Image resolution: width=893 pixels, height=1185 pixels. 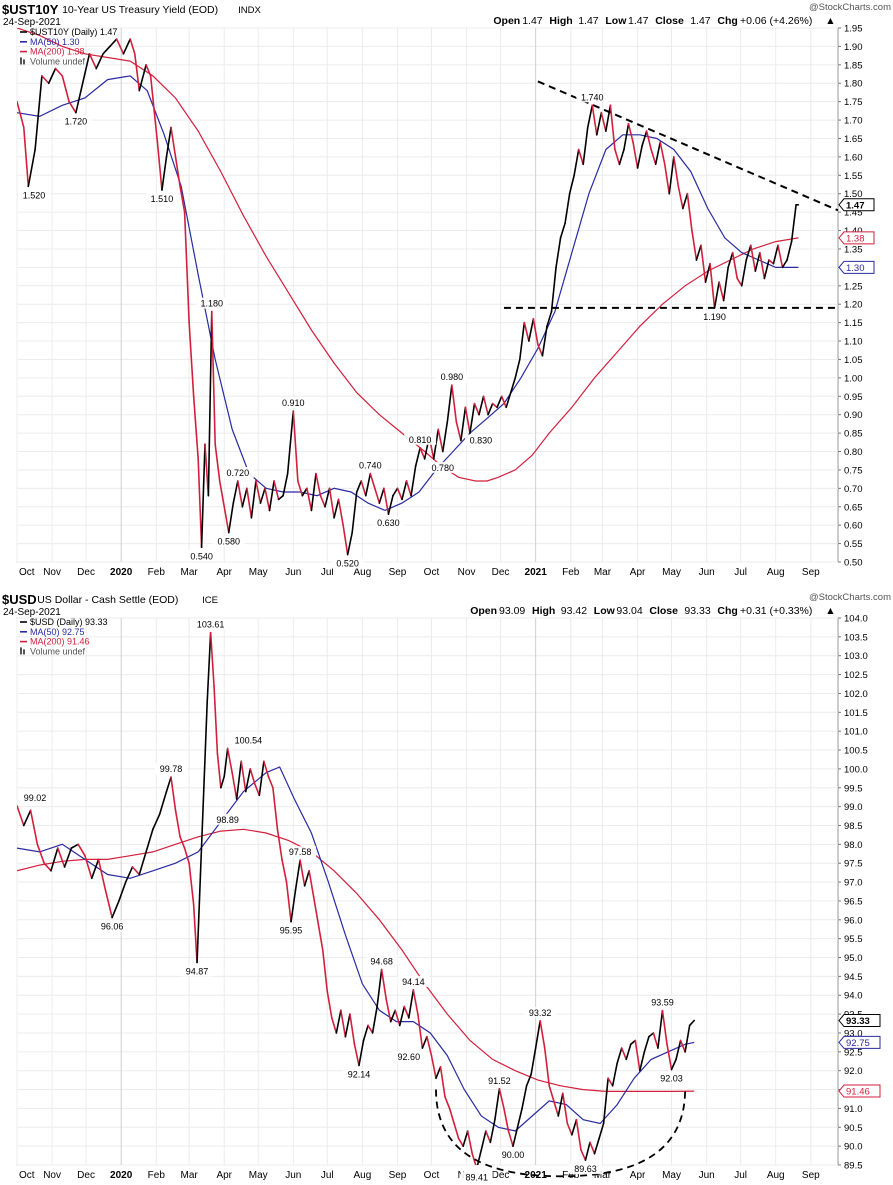 What do you see at coordinates (388, 523) in the screenshot?
I see `price-label: 0.630` at bounding box center [388, 523].